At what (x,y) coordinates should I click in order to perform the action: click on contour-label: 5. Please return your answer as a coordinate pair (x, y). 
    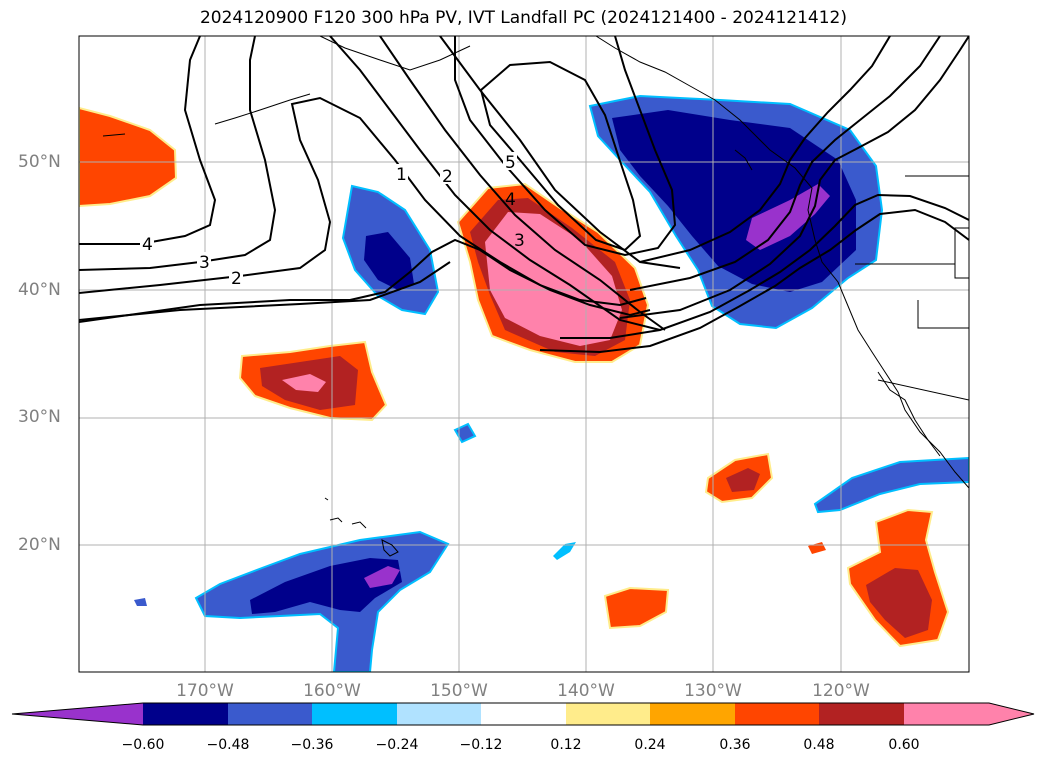
    Looking at the image, I should click on (510, 163).